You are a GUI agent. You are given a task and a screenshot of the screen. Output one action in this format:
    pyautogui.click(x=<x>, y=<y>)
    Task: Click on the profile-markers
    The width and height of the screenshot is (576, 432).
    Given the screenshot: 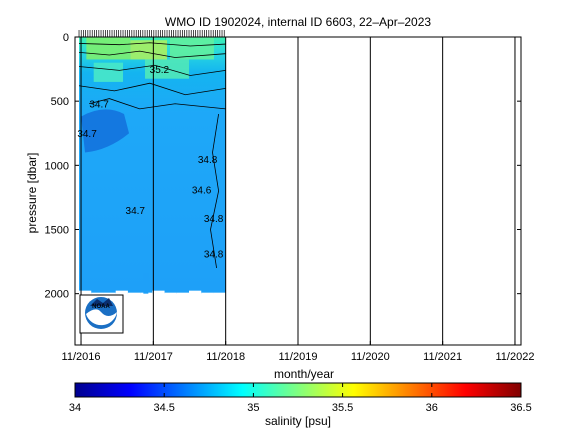 What is the action you would take?
    pyautogui.click(x=151, y=33)
    